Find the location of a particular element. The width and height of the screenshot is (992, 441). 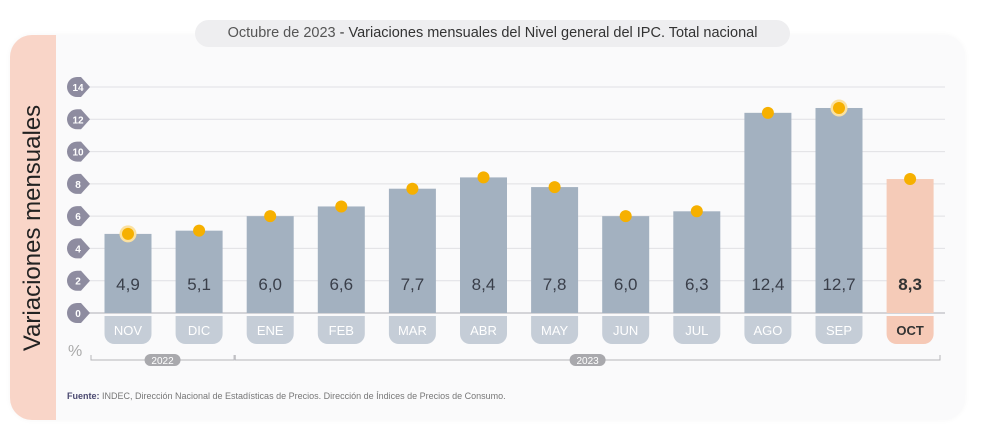

year-label: 2022 is located at coordinates (162, 361).